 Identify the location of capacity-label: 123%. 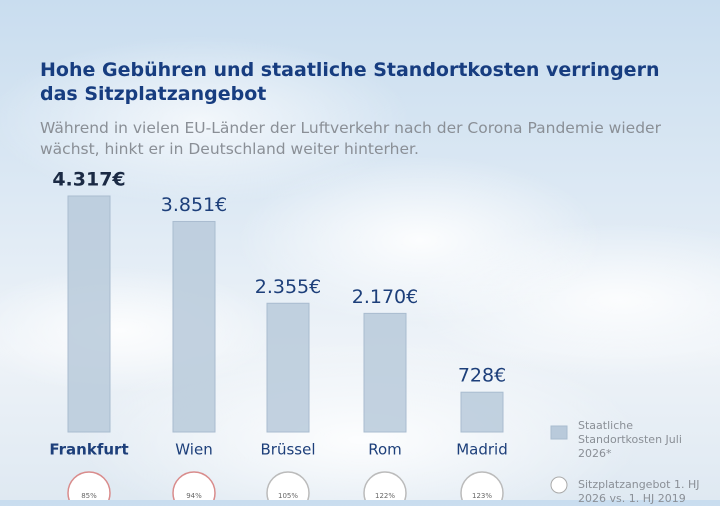
(482, 496).